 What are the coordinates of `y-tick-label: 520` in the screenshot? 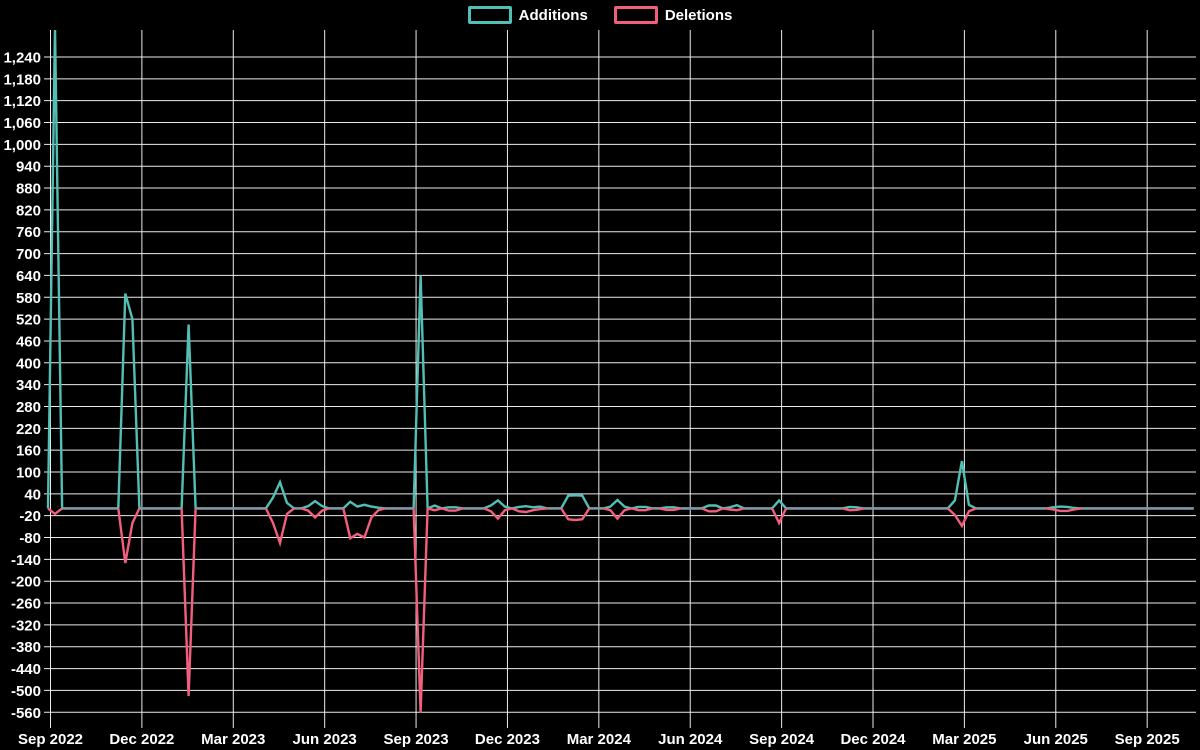 It's located at (28, 320).